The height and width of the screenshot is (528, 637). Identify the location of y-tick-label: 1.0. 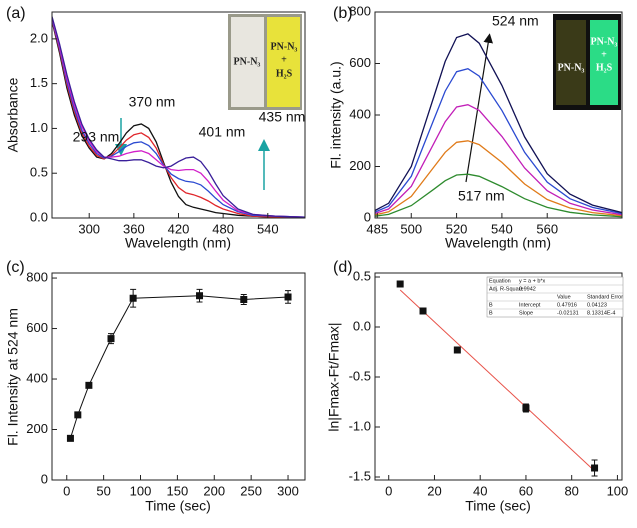
(39, 127).